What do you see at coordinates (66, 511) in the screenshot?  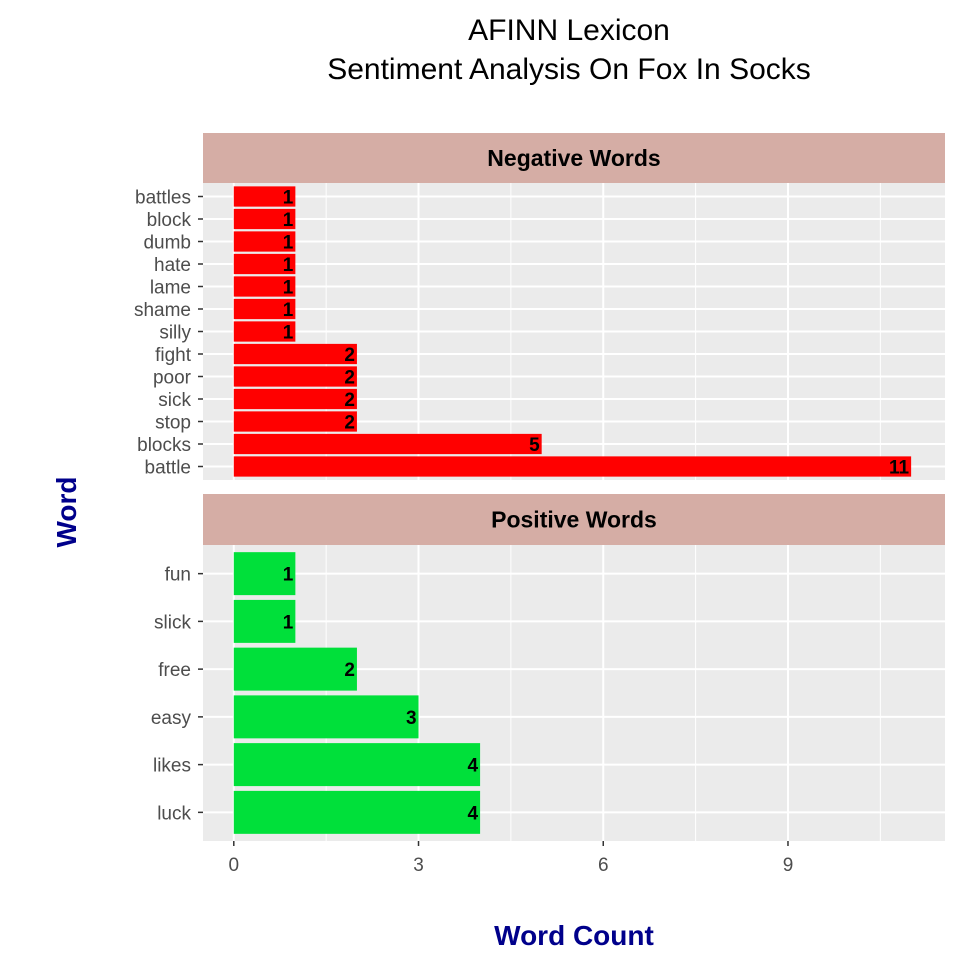 I see `y-axis-title: Word` at bounding box center [66, 511].